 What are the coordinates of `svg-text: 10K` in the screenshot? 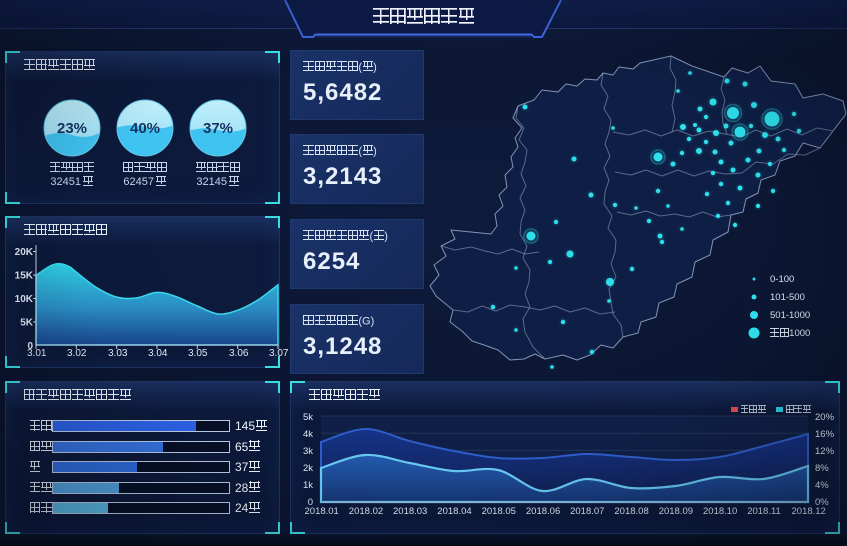 It's located at (24, 299).